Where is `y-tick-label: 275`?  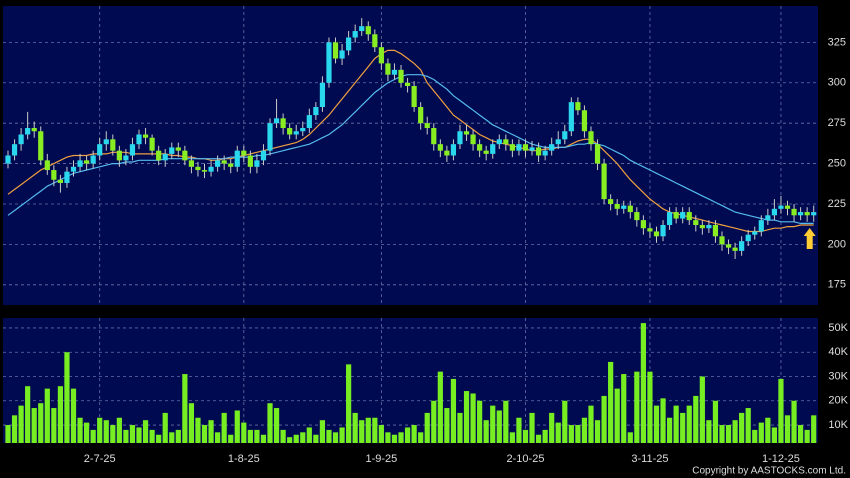
y-tick-label: 275 is located at coordinates (837, 123).